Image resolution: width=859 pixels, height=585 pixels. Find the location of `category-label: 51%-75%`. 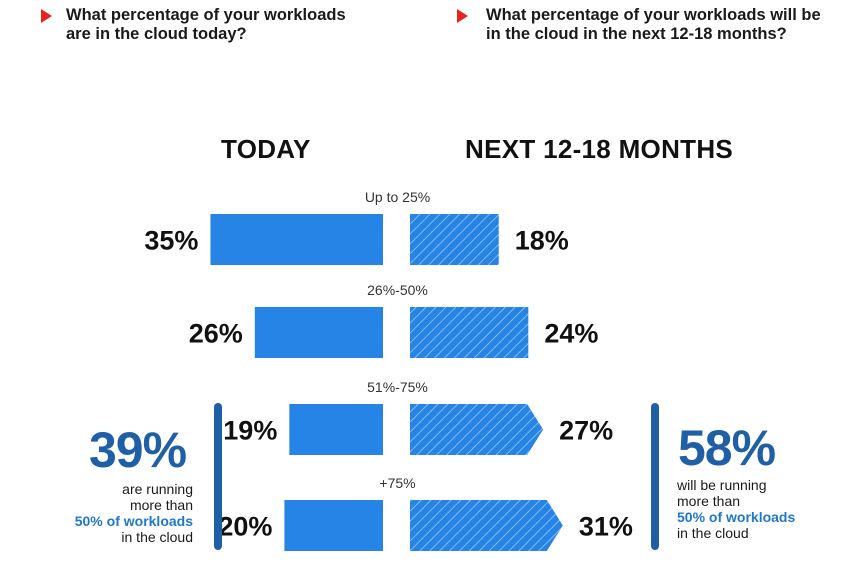

category-label: 51%-75% is located at coordinates (397, 387).